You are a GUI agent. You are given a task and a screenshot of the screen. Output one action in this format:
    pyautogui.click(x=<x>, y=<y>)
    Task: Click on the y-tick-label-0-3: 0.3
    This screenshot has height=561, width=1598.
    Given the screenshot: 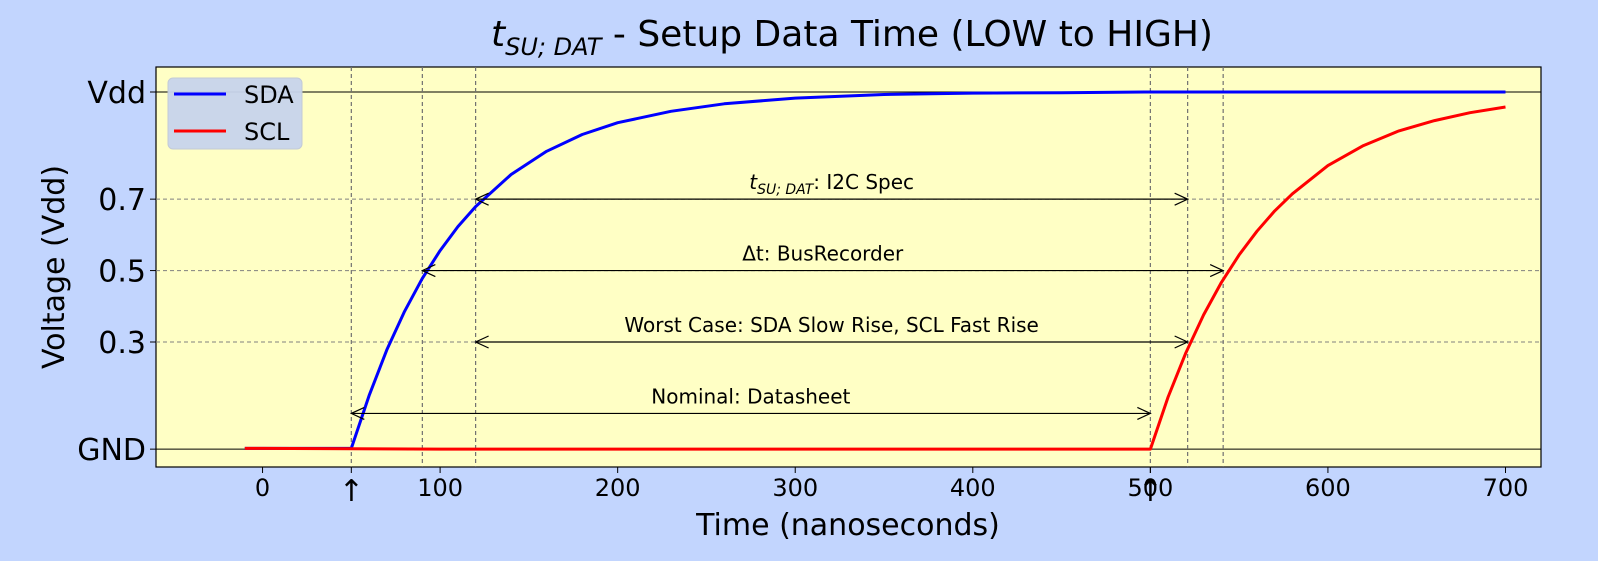 What is the action you would take?
    pyautogui.click(x=122, y=343)
    